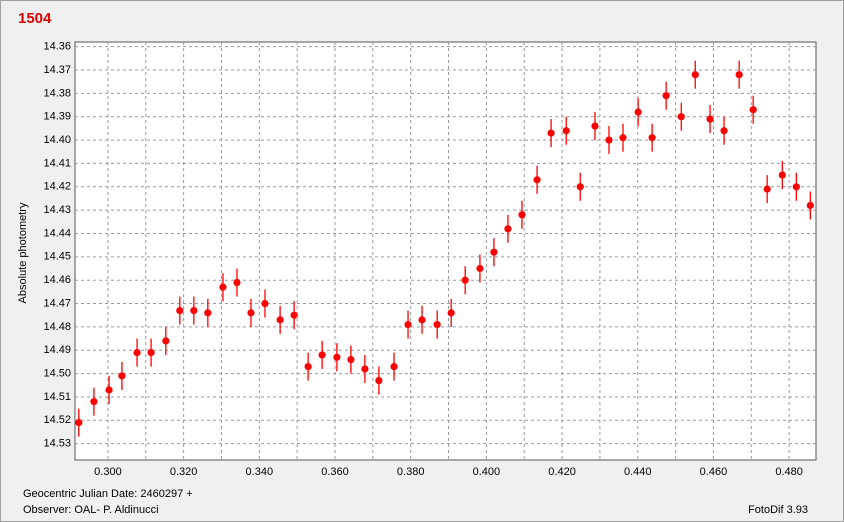 This screenshot has width=844, height=522. Describe the element at coordinates (57, 444) in the screenshot. I see `y-tick-label: 14.53` at that location.